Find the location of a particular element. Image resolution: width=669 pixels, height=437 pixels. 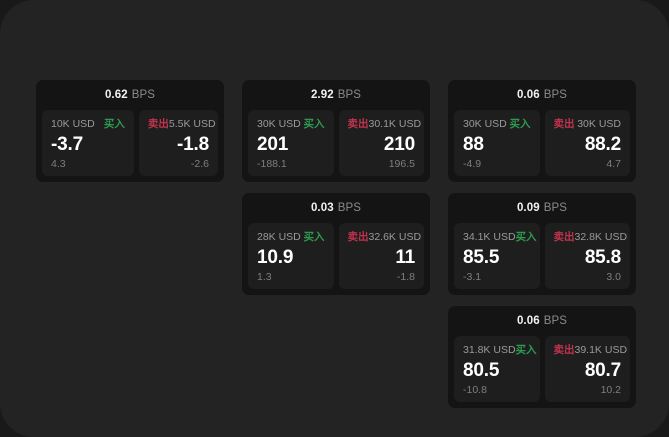

buy-panel: 30K USD 买入 201 -188.1 is located at coordinates (291, 143).